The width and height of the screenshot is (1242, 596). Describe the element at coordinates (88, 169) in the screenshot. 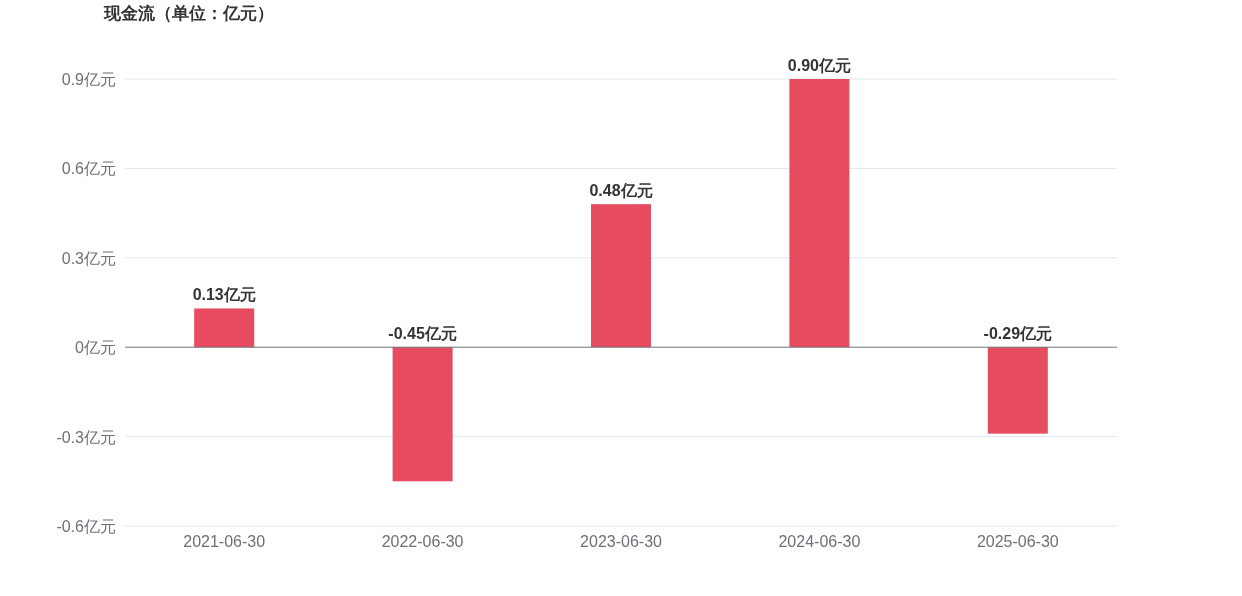

I see `y-tick-label: 0.6亿元` at that location.